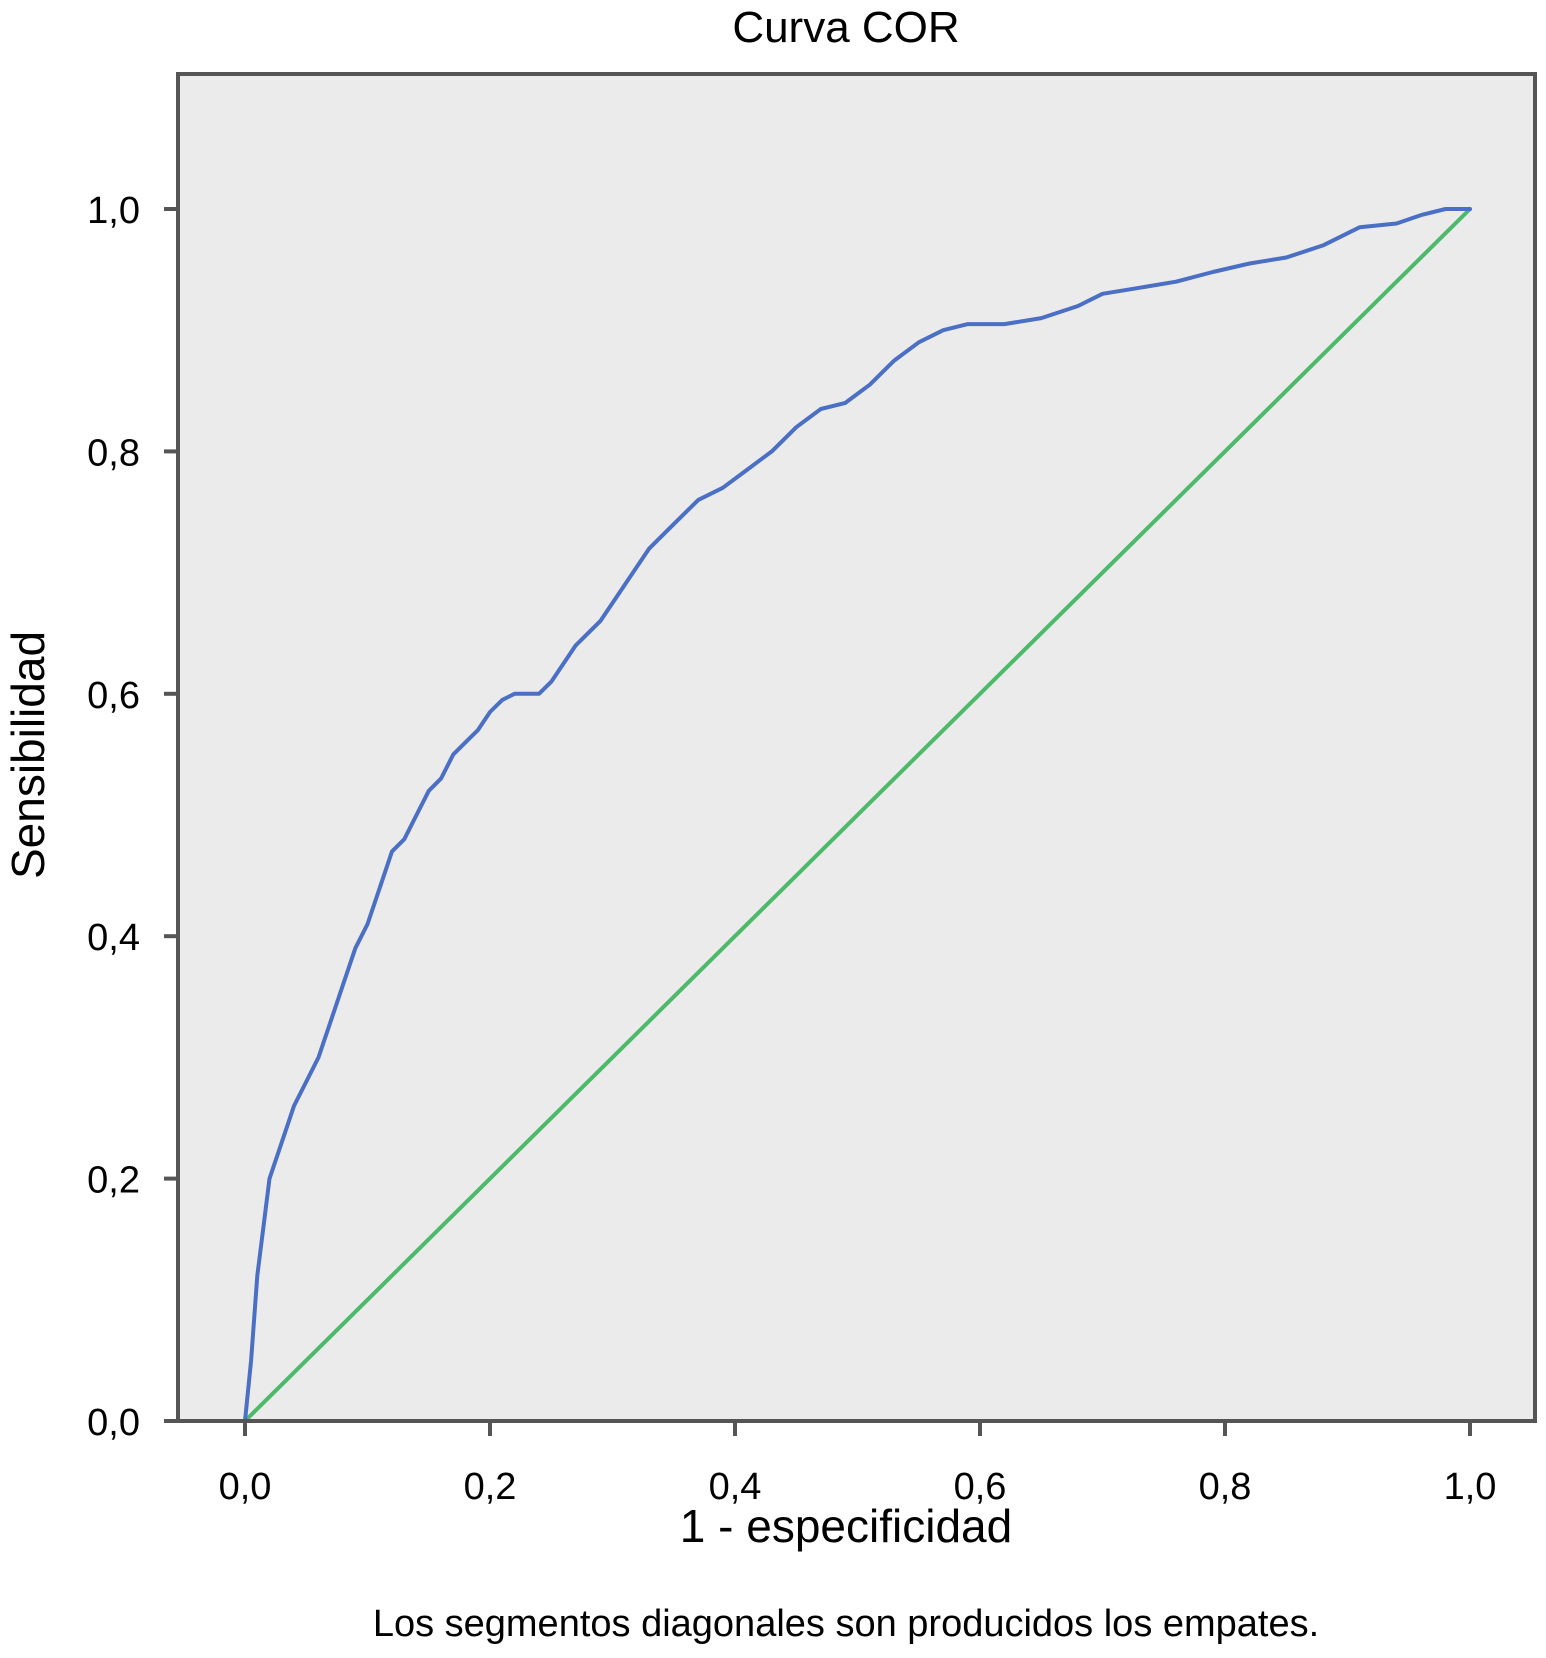  What do you see at coordinates (113, 1181) in the screenshot?
I see `y-tick-label: 0,2` at bounding box center [113, 1181].